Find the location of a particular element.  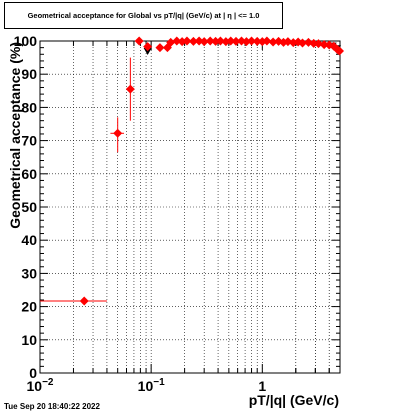

x-tick-label: 1 is located at coordinates (262, 386).